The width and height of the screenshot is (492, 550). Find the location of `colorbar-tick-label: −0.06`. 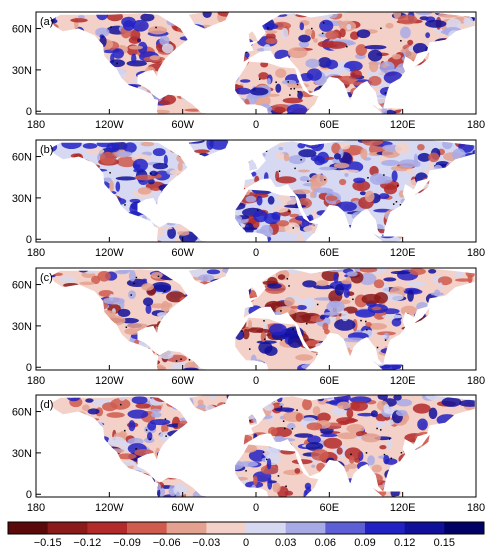

colorbar-tick-label: −0.06 is located at coordinates (167, 543).